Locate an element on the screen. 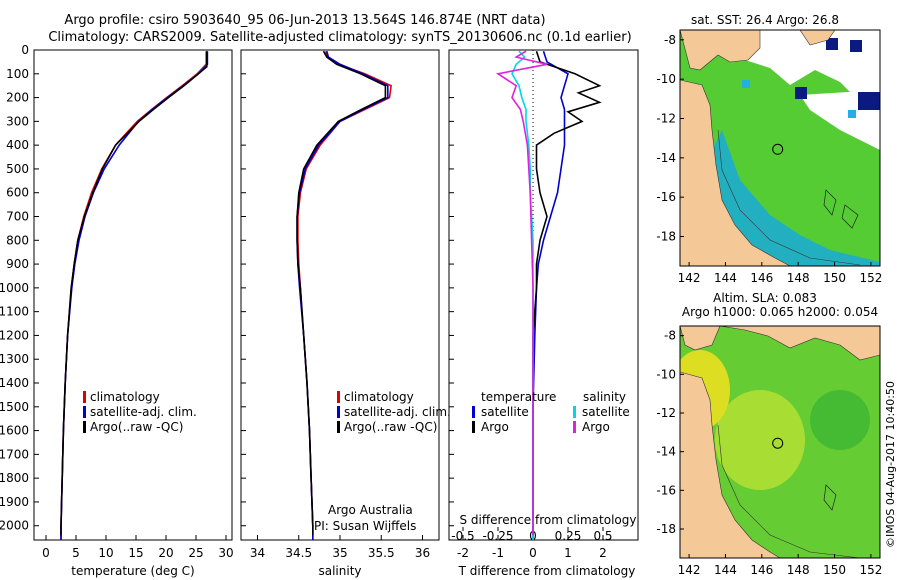  sla-land-australia is located at coordinates (730, 464).